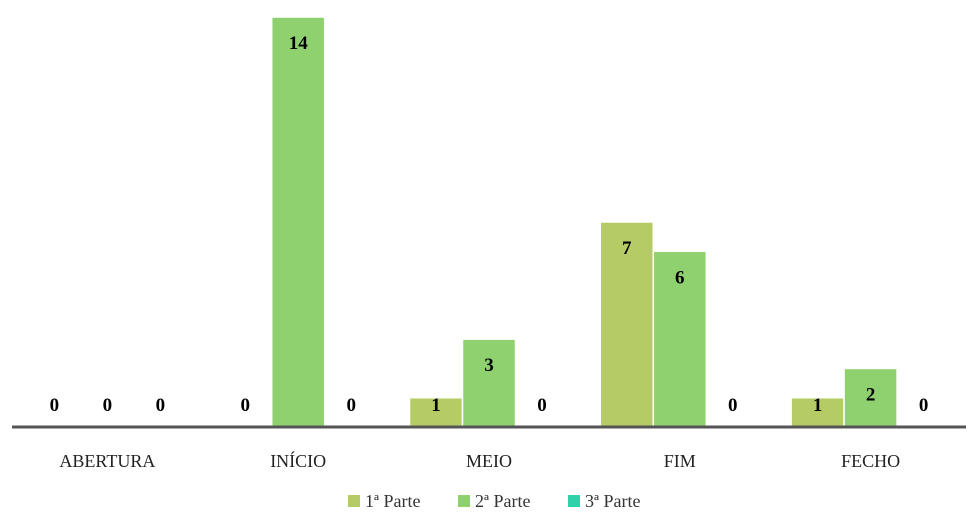  Describe the element at coordinates (871, 394) in the screenshot. I see `data-label-fecho-series-2: 2` at that location.